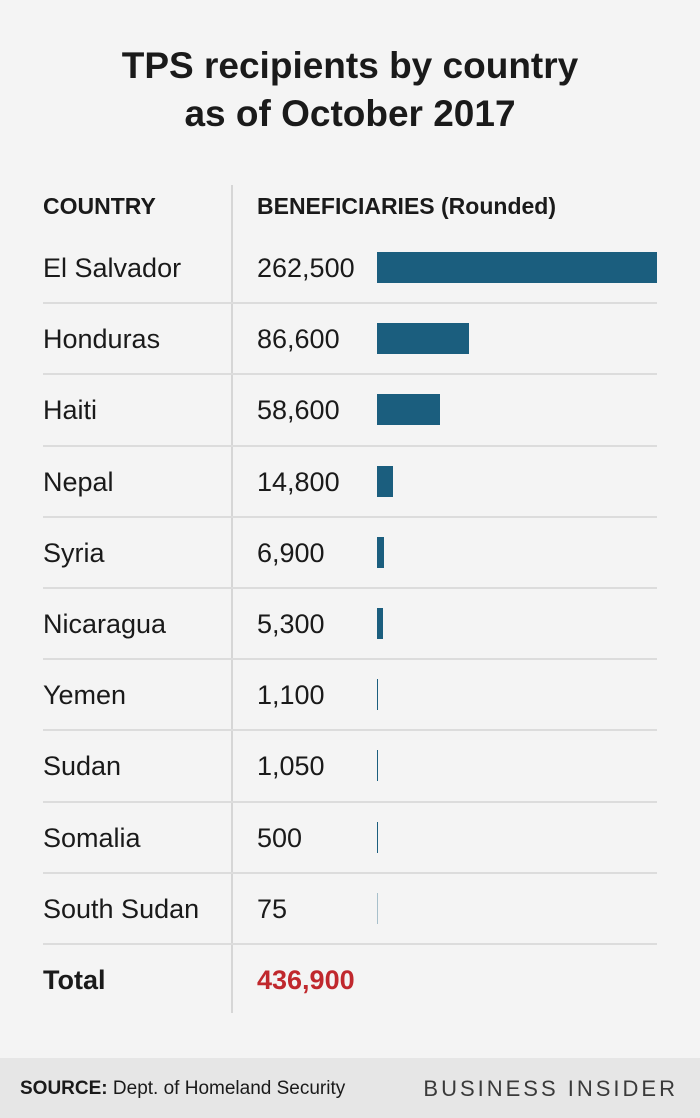 This screenshot has width=700, height=1118. What do you see at coordinates (350, 693) in the screenshot?
I see `table-row: Yemen 1,100` at bounding box center [350, 693].